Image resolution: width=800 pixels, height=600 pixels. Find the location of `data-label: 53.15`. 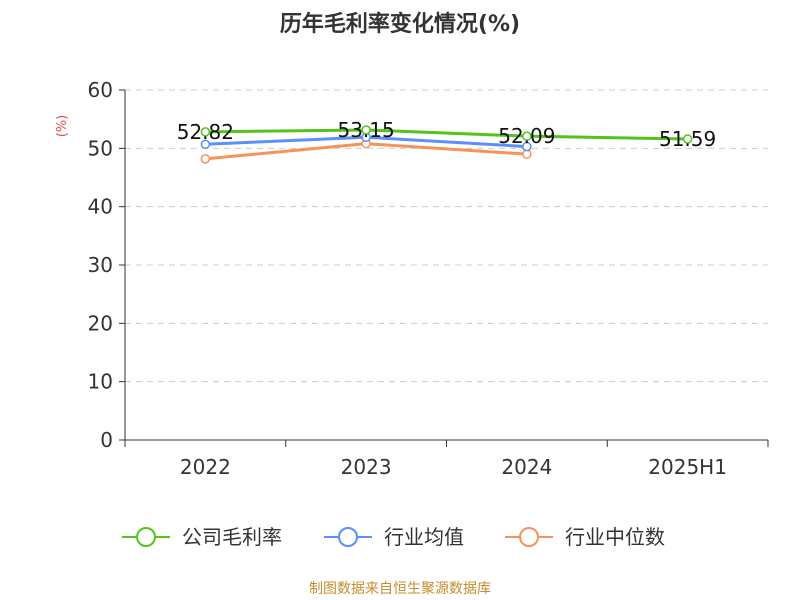

data-label: 53.15 is located at coordinates (365, 130).